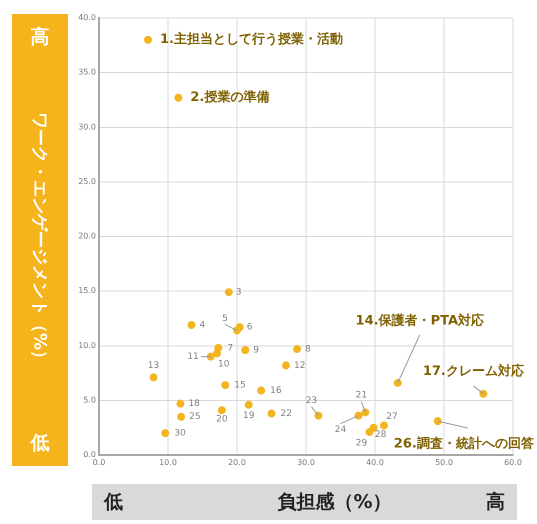  I want to click on y-tick-label: 10.0, so click(87, 345).